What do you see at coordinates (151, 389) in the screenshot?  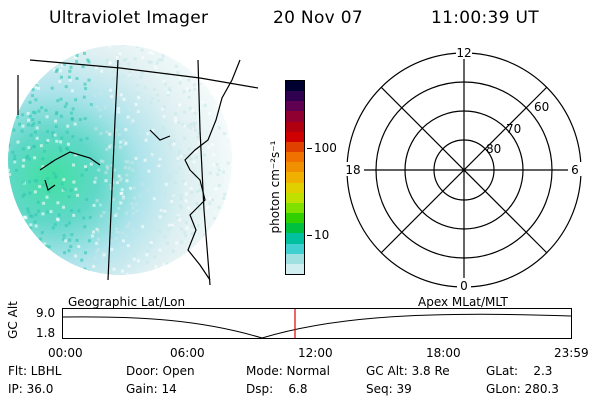 I see `info-gain: Gain: 14` at bounding box center [151, 389].